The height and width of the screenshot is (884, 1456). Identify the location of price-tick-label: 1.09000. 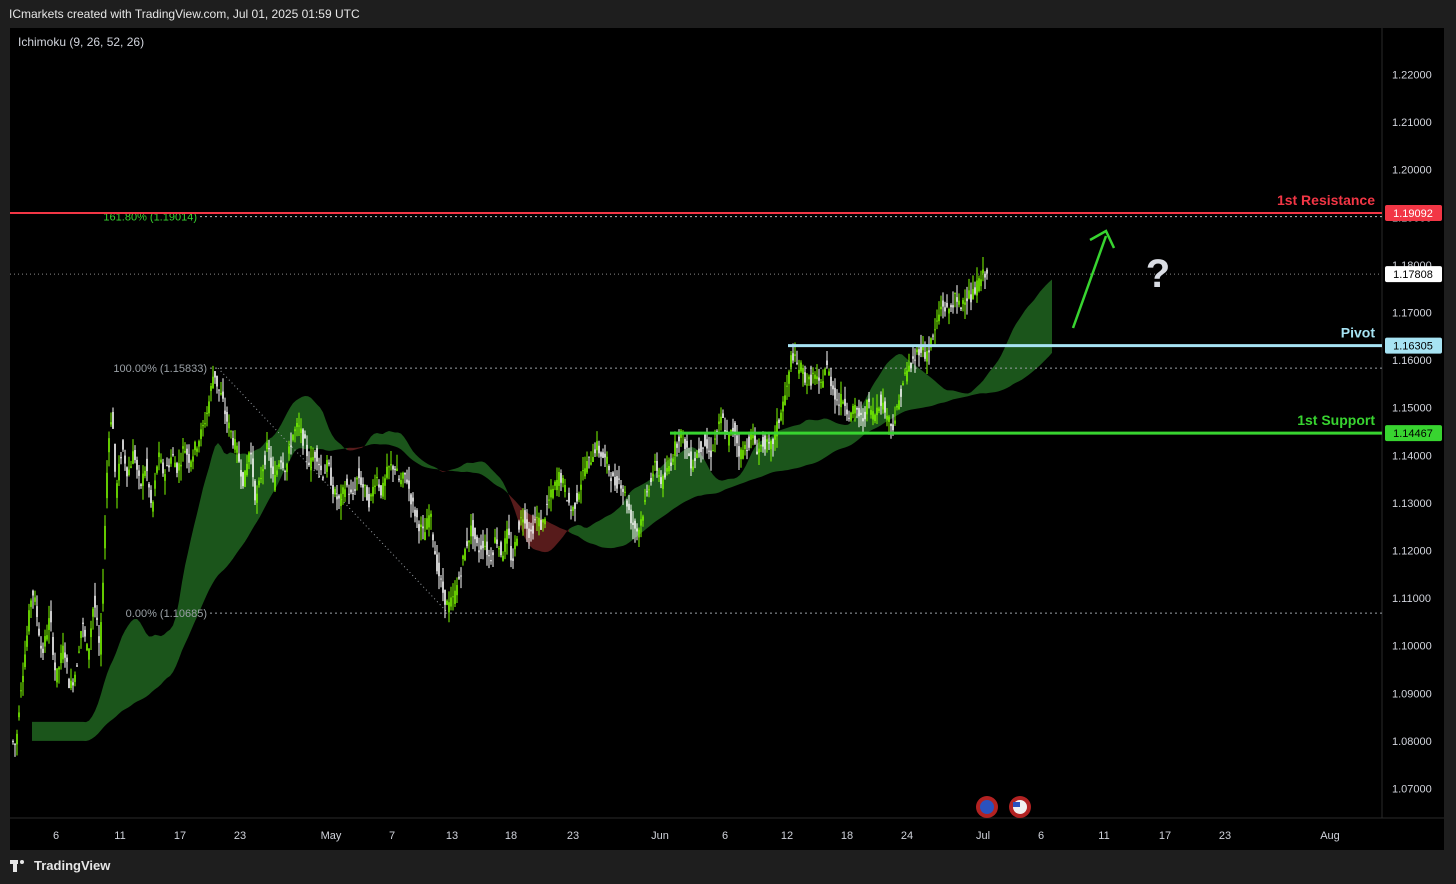
(1412, 694).